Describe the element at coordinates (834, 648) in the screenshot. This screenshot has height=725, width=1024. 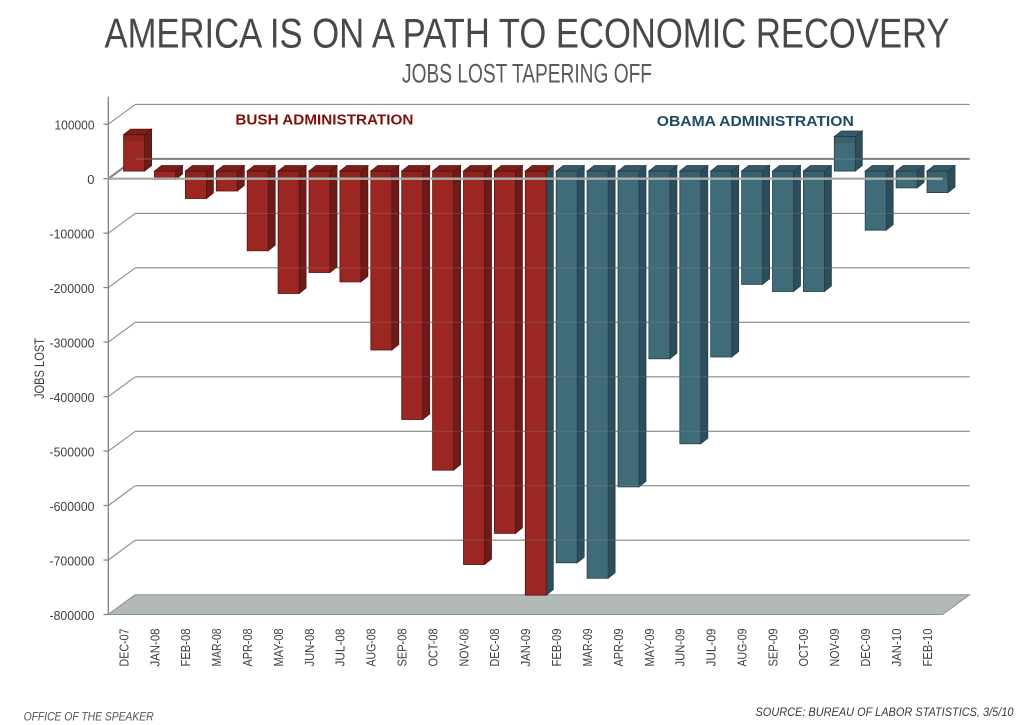
I see `svg-text: NOV-09` at that location.